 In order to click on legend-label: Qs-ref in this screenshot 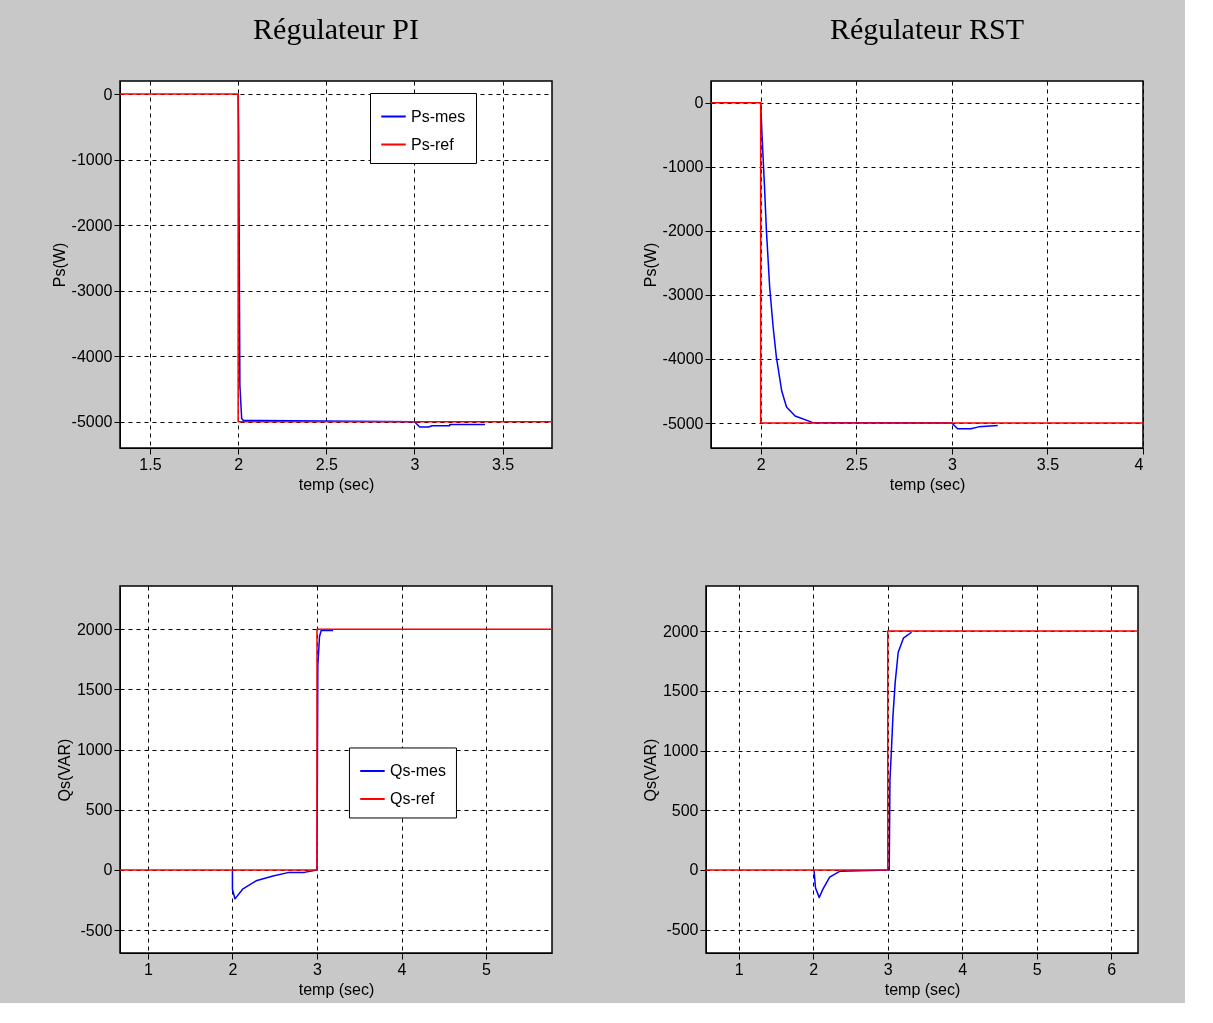, I will do `click(412, 798)`.